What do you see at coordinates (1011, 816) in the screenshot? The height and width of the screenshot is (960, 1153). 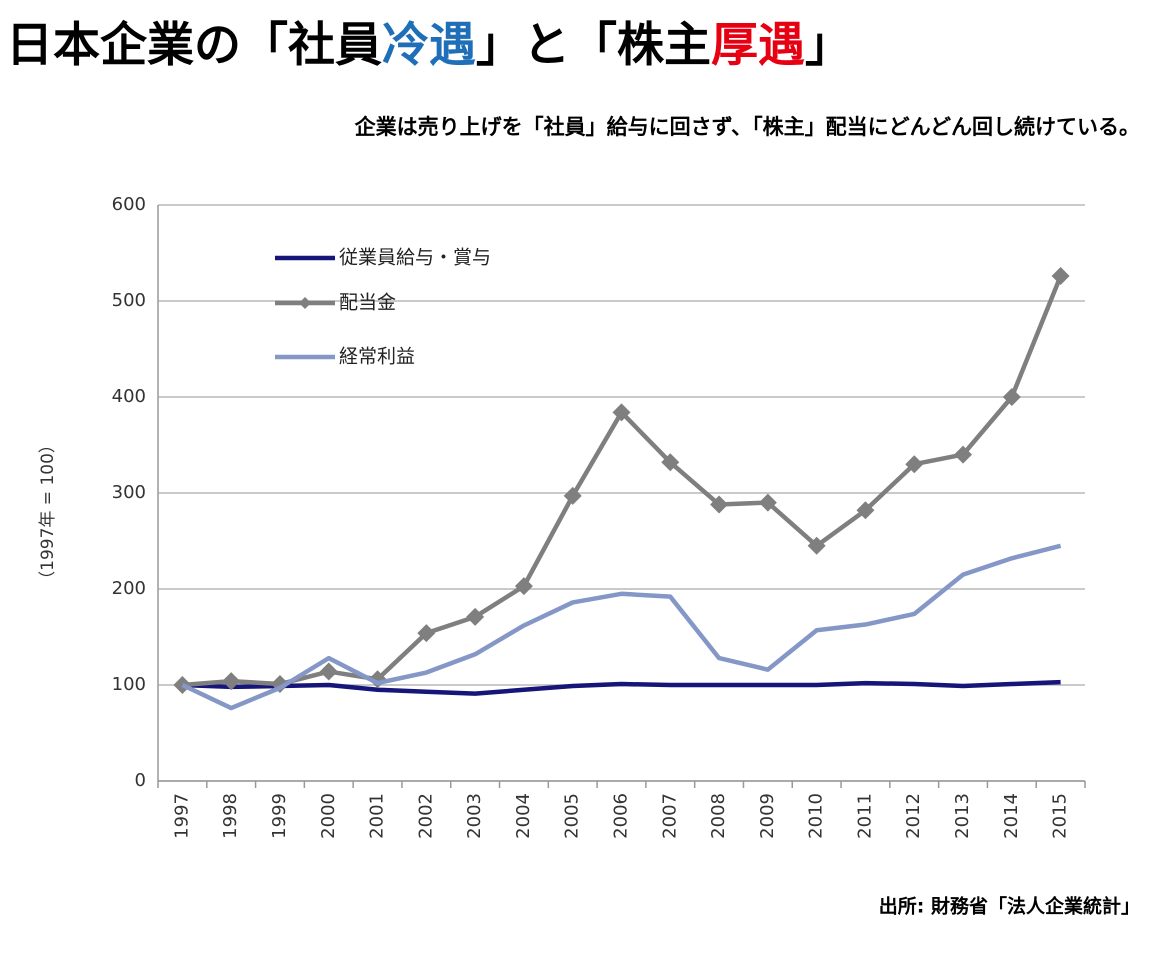 I see `x-tick-label: 2014` at bounding box center [1011, 816].